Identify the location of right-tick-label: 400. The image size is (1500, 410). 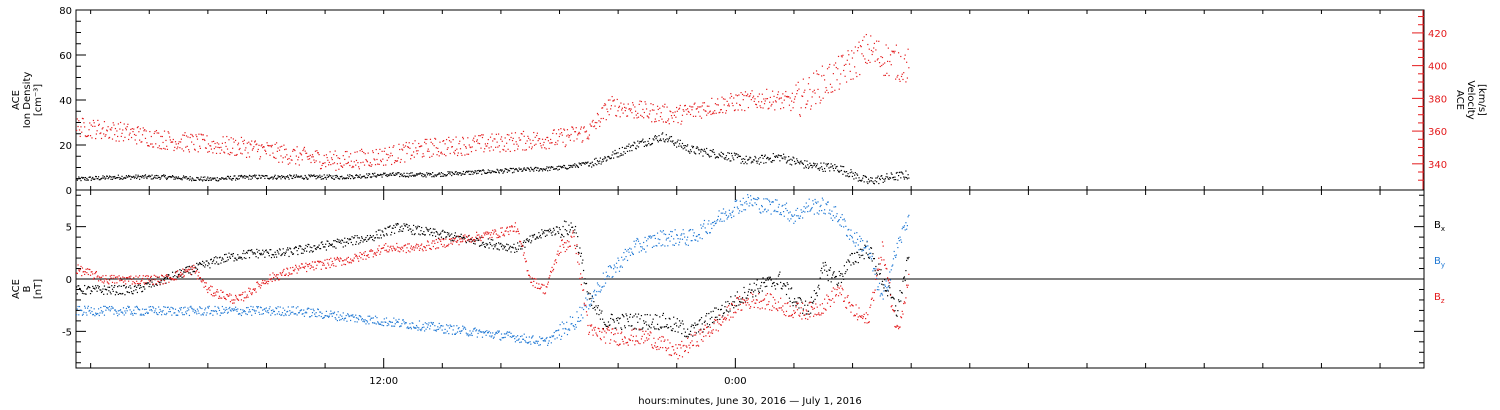
(1437, 67).